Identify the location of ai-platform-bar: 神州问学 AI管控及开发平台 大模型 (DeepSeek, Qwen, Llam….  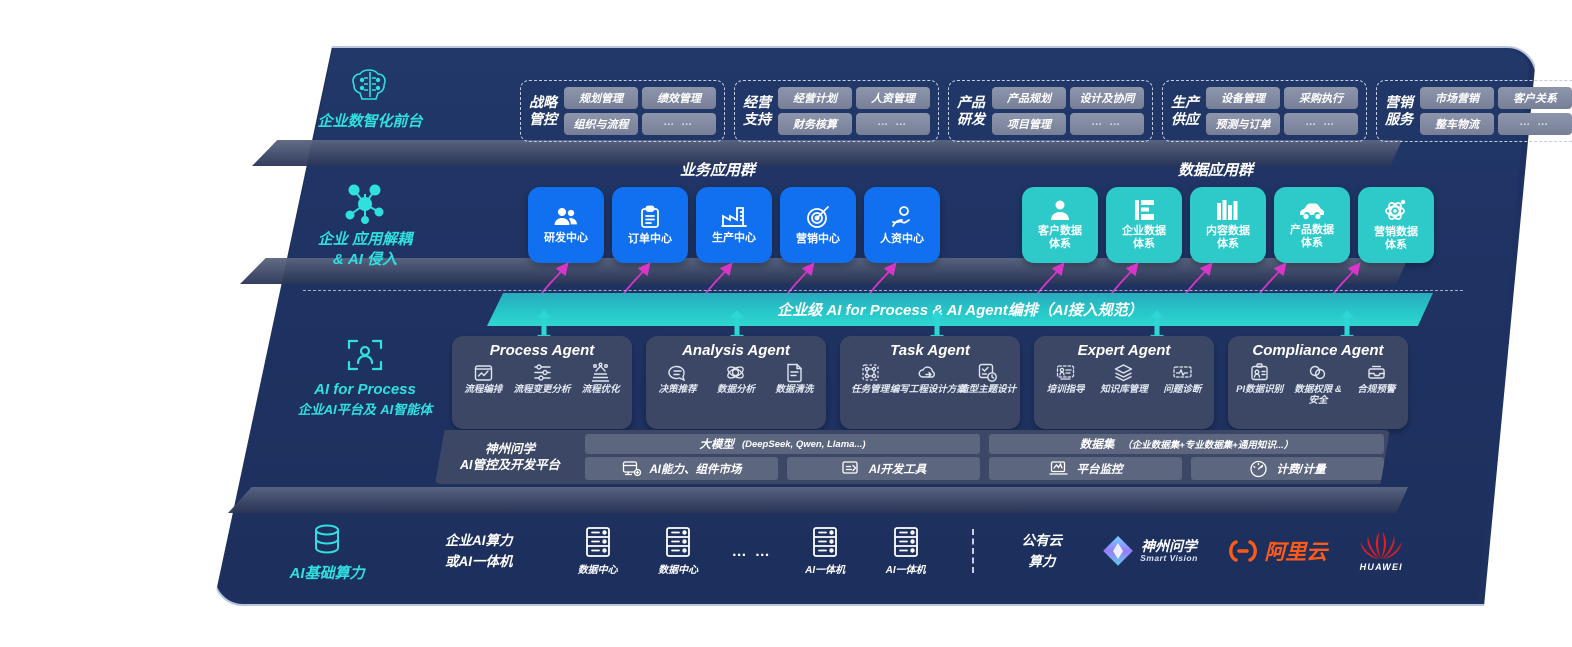
(912, 457).